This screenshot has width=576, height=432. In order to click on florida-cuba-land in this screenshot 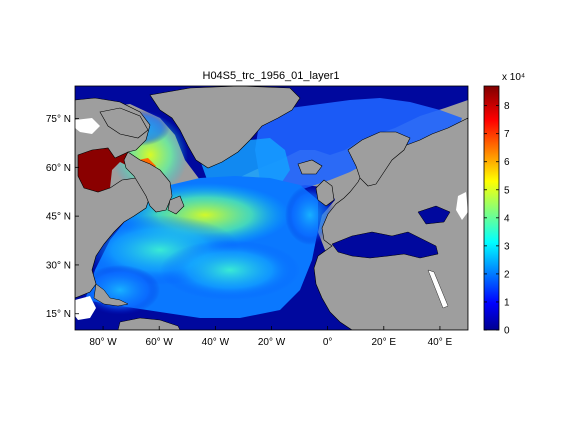, I will do `click(111, 295)`.